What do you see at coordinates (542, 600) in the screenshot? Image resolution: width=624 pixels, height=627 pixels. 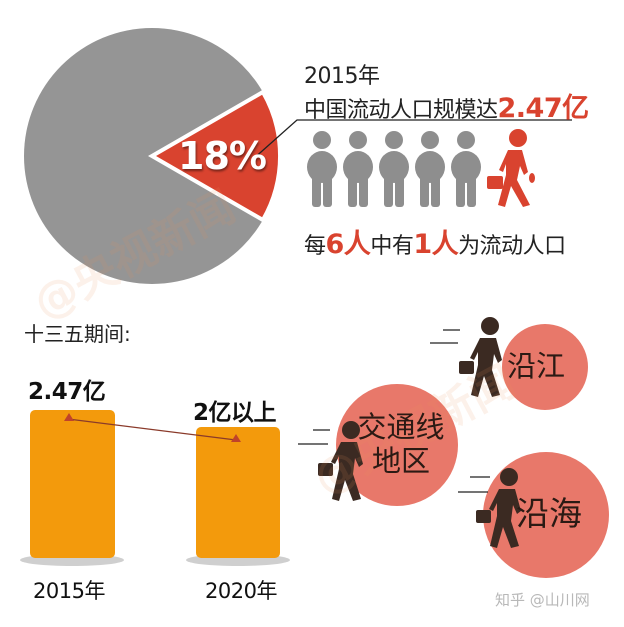 I see `source-credit: 知乎 @山川网` at bounding box center [542, 600].